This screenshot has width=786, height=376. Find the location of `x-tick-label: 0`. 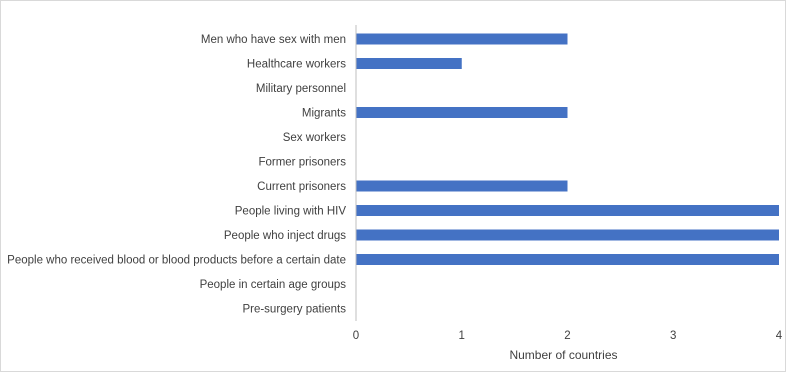

x-tick-label: 0 is located at coordinates (356, 336).